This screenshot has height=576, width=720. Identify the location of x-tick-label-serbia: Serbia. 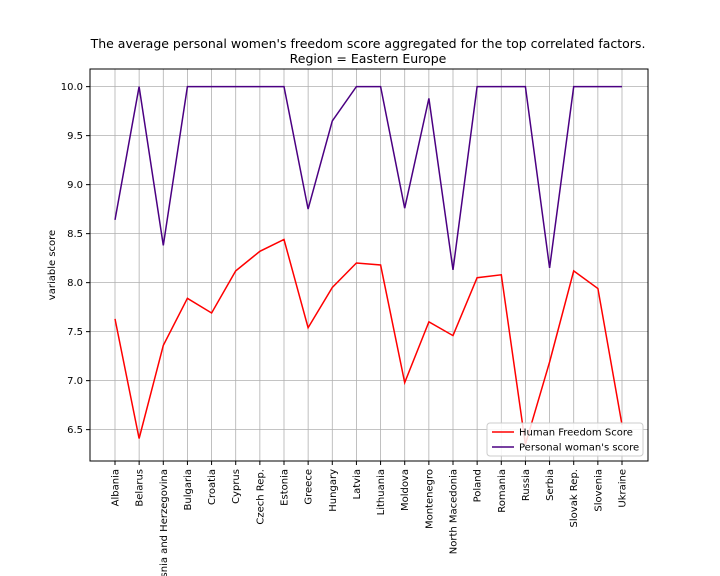
(550, 485).